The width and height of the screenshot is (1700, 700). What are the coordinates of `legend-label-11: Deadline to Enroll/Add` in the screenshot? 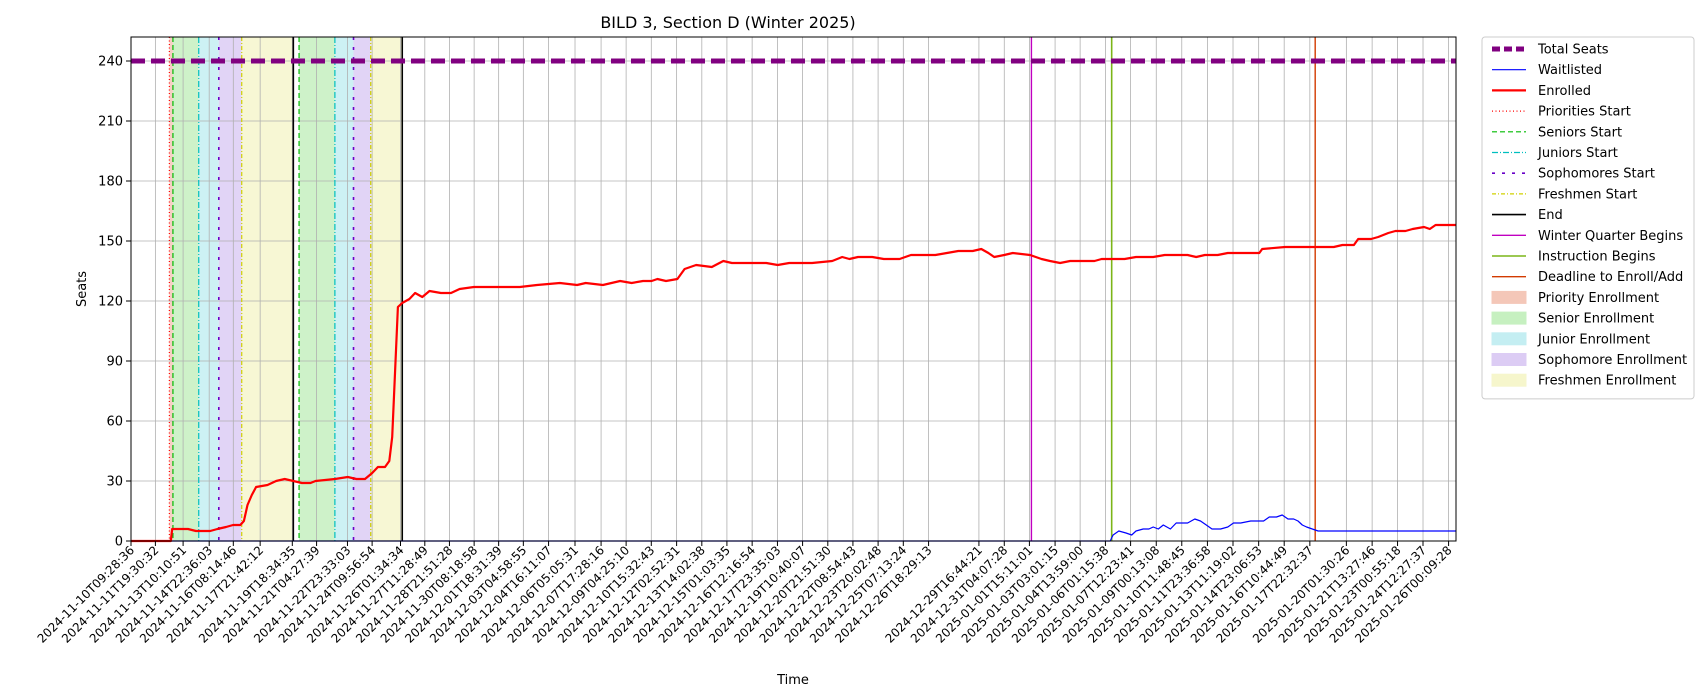 It's located at (1610, 277).